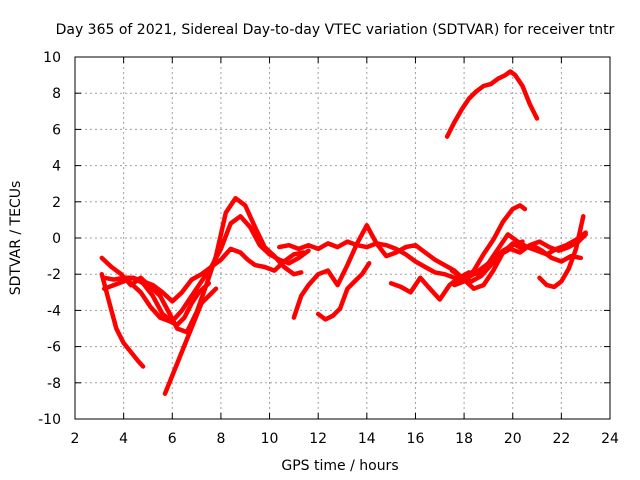 Image resolution: width=640 pixels, height=480 pixels. I want to click on series-line-track-n, so click(492, 104).